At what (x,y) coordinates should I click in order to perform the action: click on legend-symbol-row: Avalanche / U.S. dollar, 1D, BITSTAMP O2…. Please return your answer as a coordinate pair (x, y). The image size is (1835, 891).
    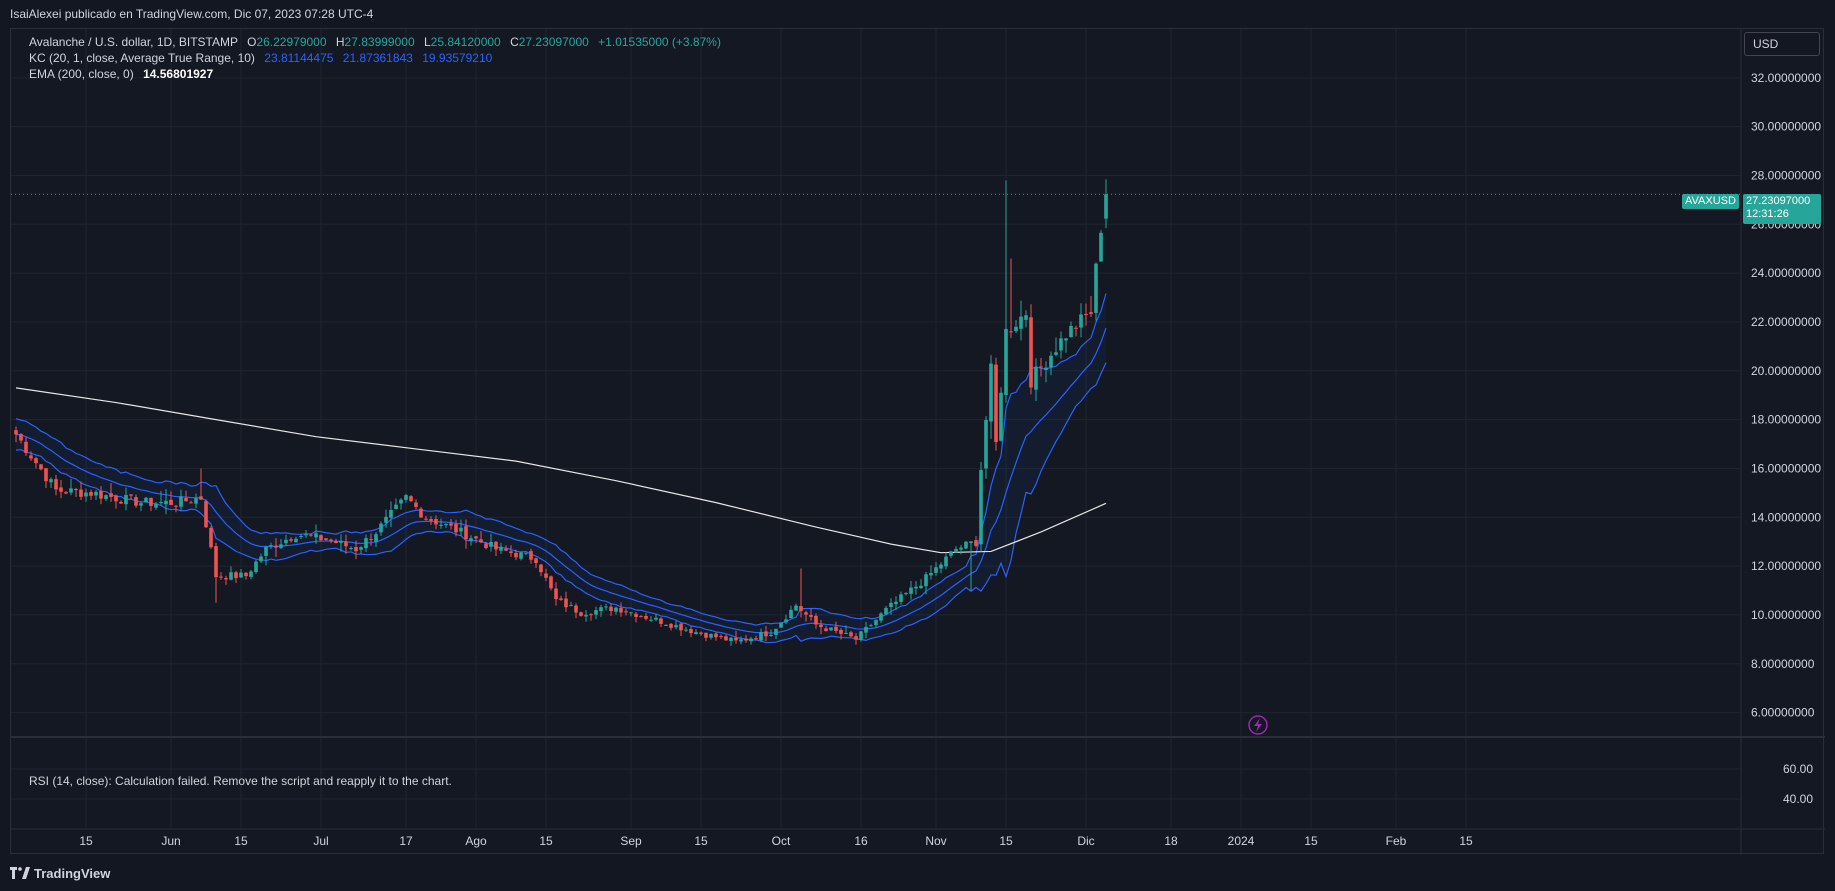
    Looking at the image, I should click on (375, 42).